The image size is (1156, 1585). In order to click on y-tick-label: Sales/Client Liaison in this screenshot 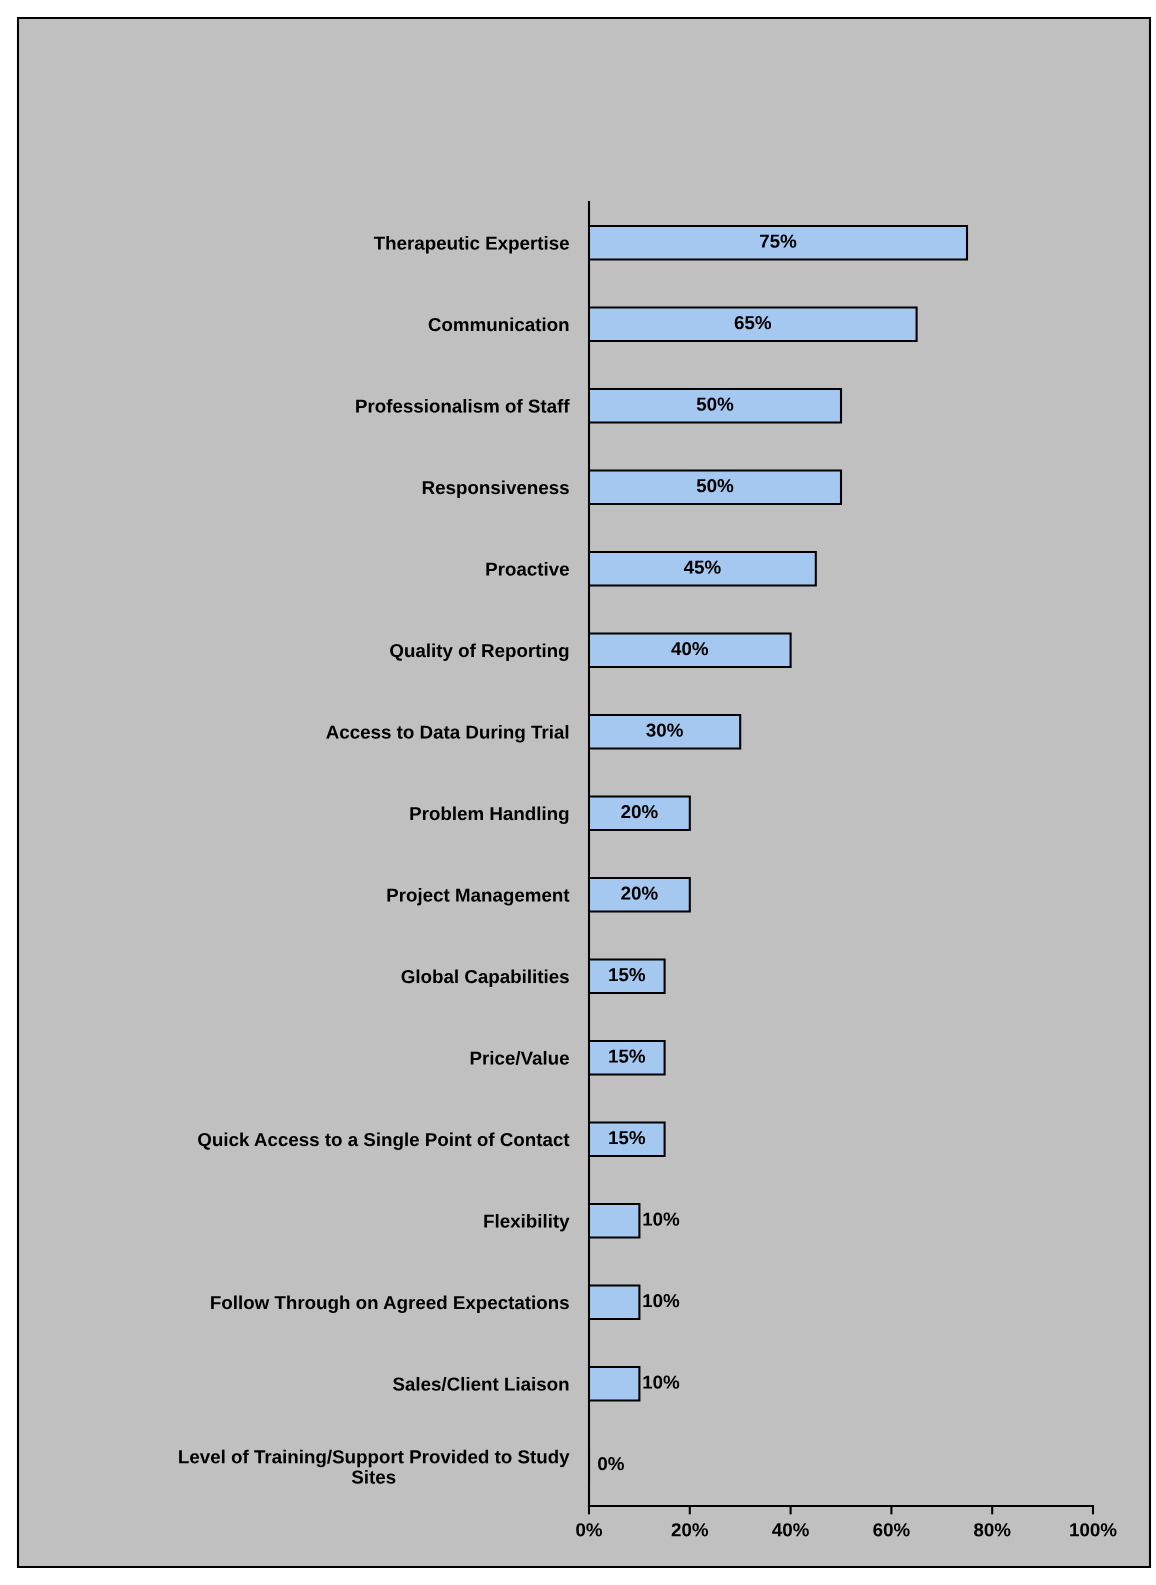, I will do `click(480, 1383)`.